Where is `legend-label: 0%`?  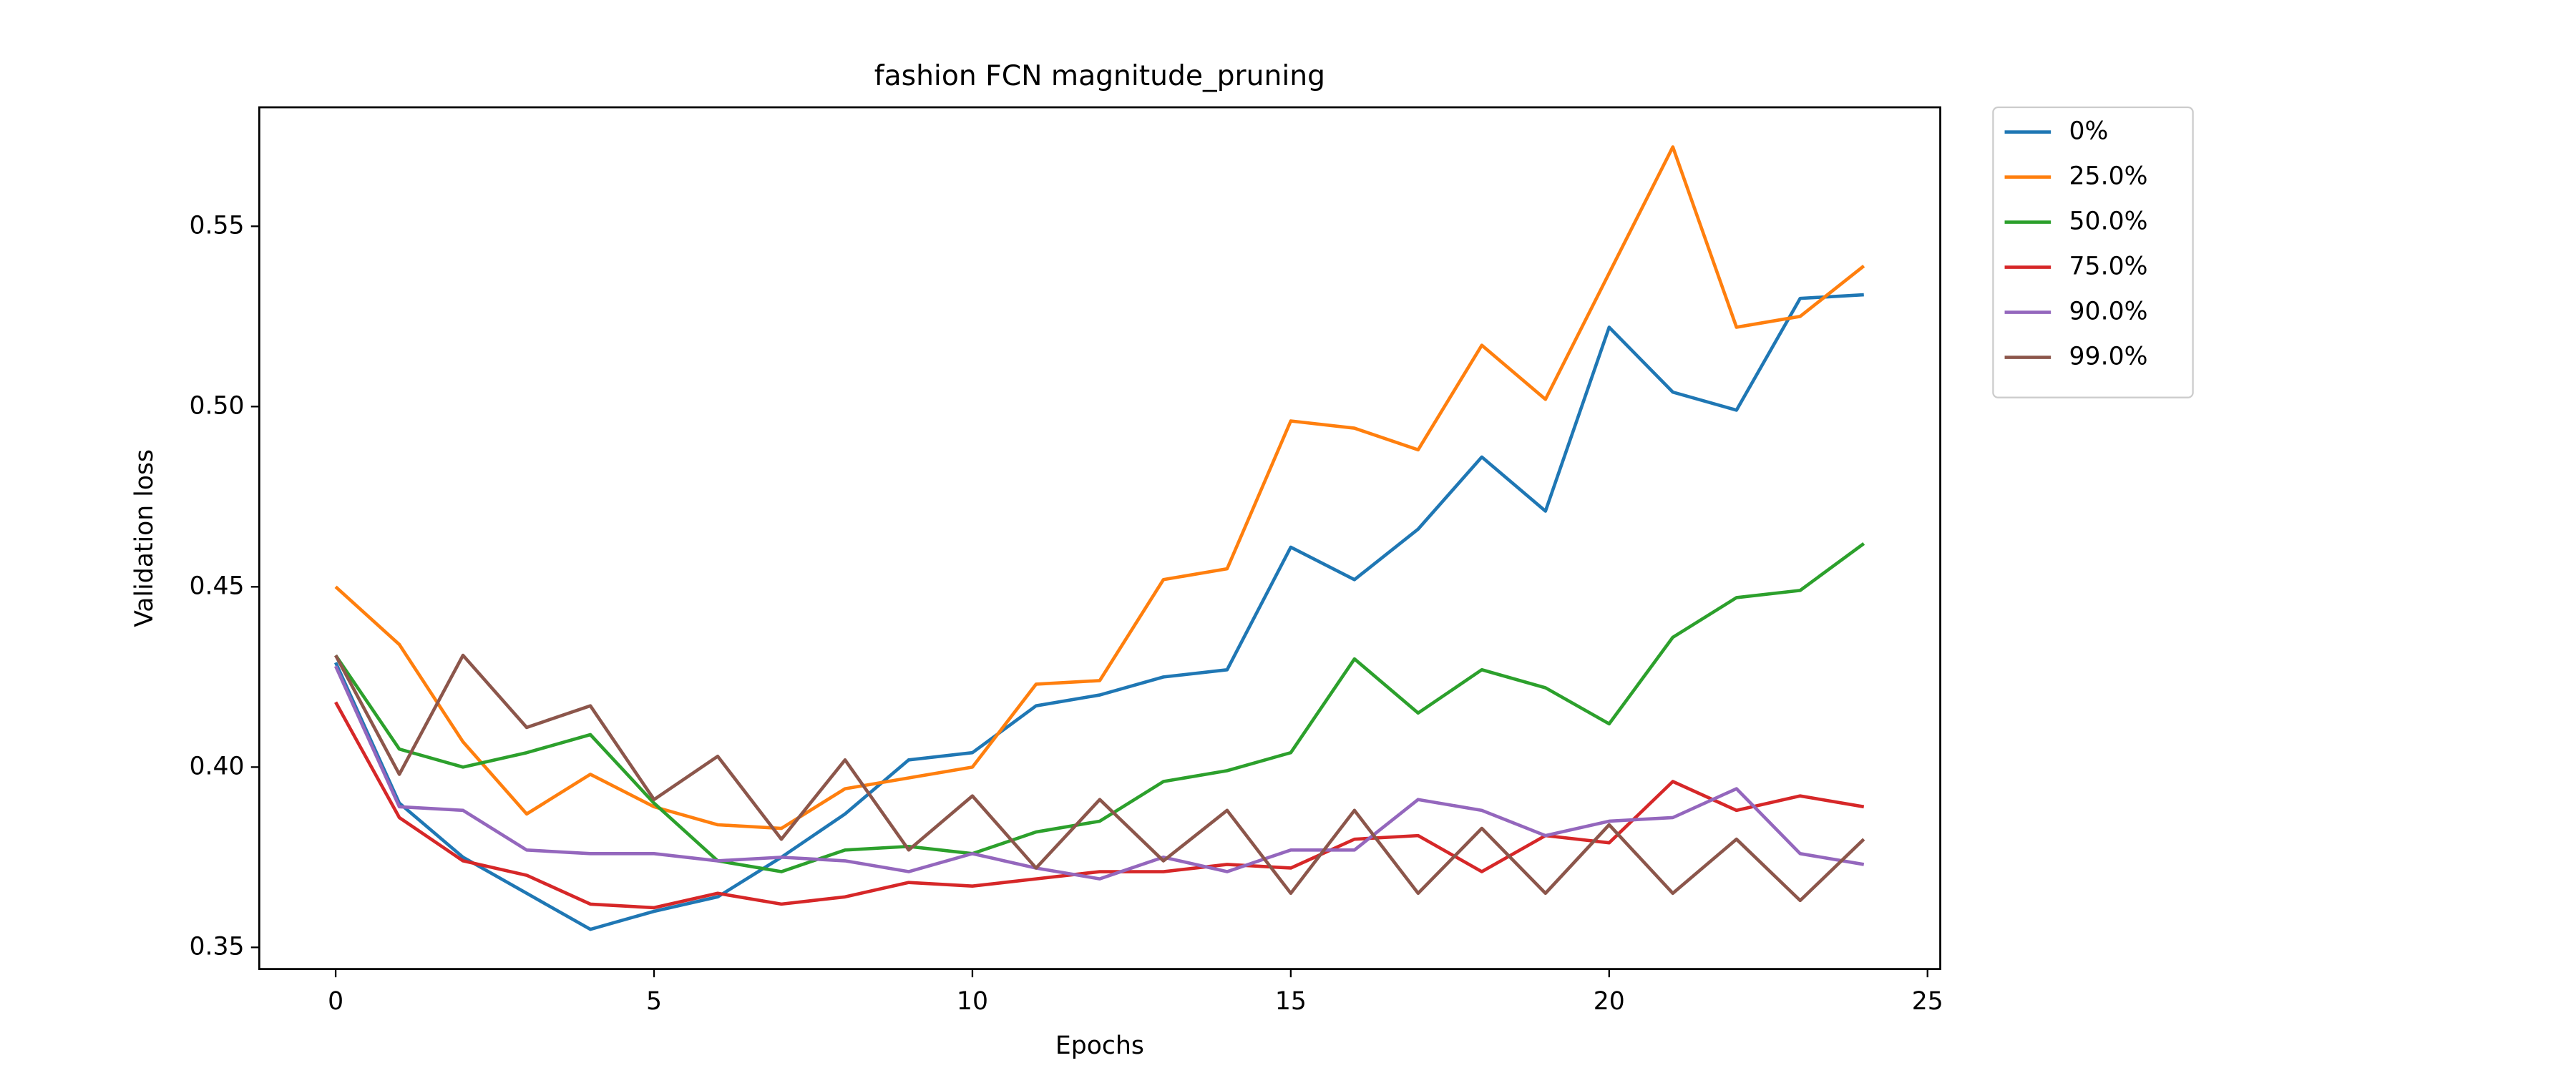 legend-label: 0% is located at coordinates (2089, 131).